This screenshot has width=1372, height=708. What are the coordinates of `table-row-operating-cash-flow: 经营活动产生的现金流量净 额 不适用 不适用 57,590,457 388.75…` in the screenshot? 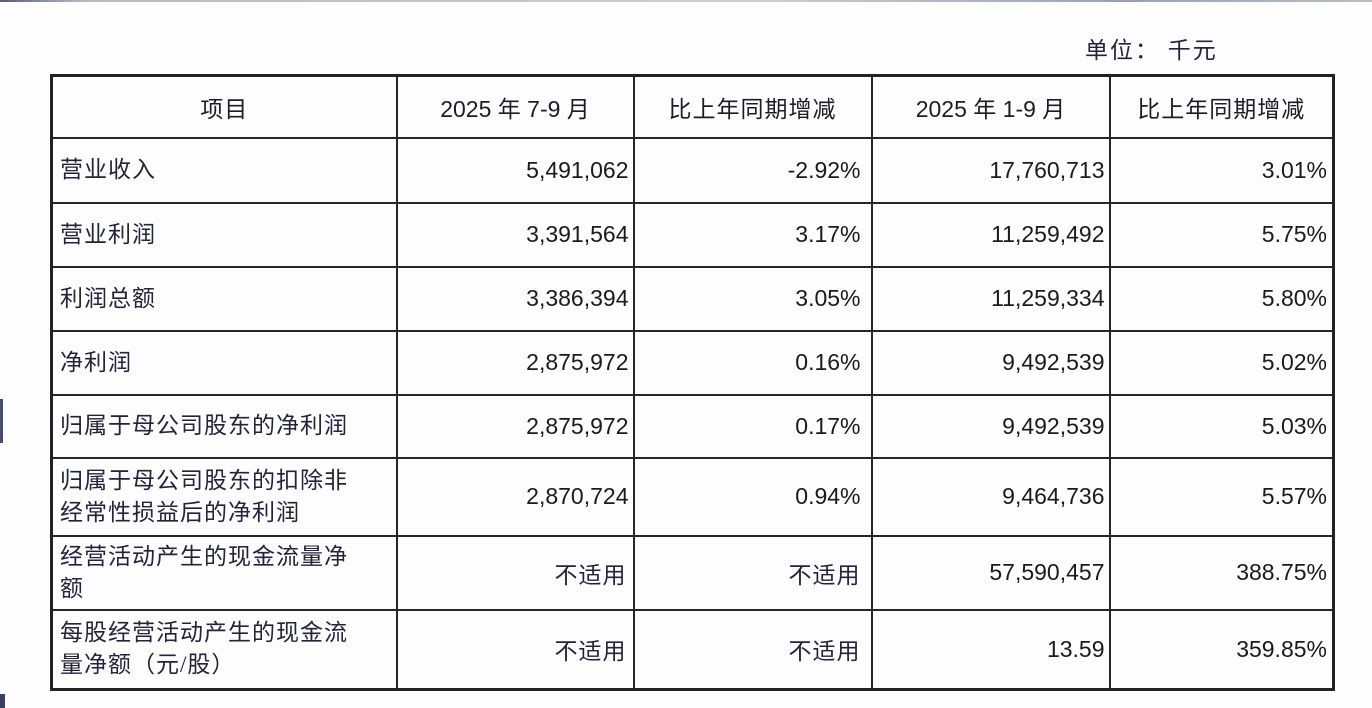 It's located at (692, 572).